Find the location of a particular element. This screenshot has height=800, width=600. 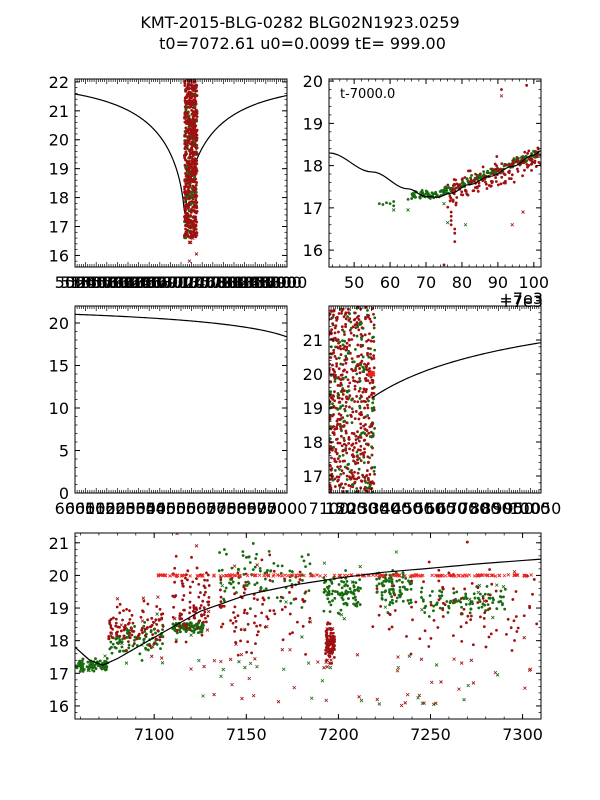

y-tick-label: 5 is located at coordinates (64, 451).